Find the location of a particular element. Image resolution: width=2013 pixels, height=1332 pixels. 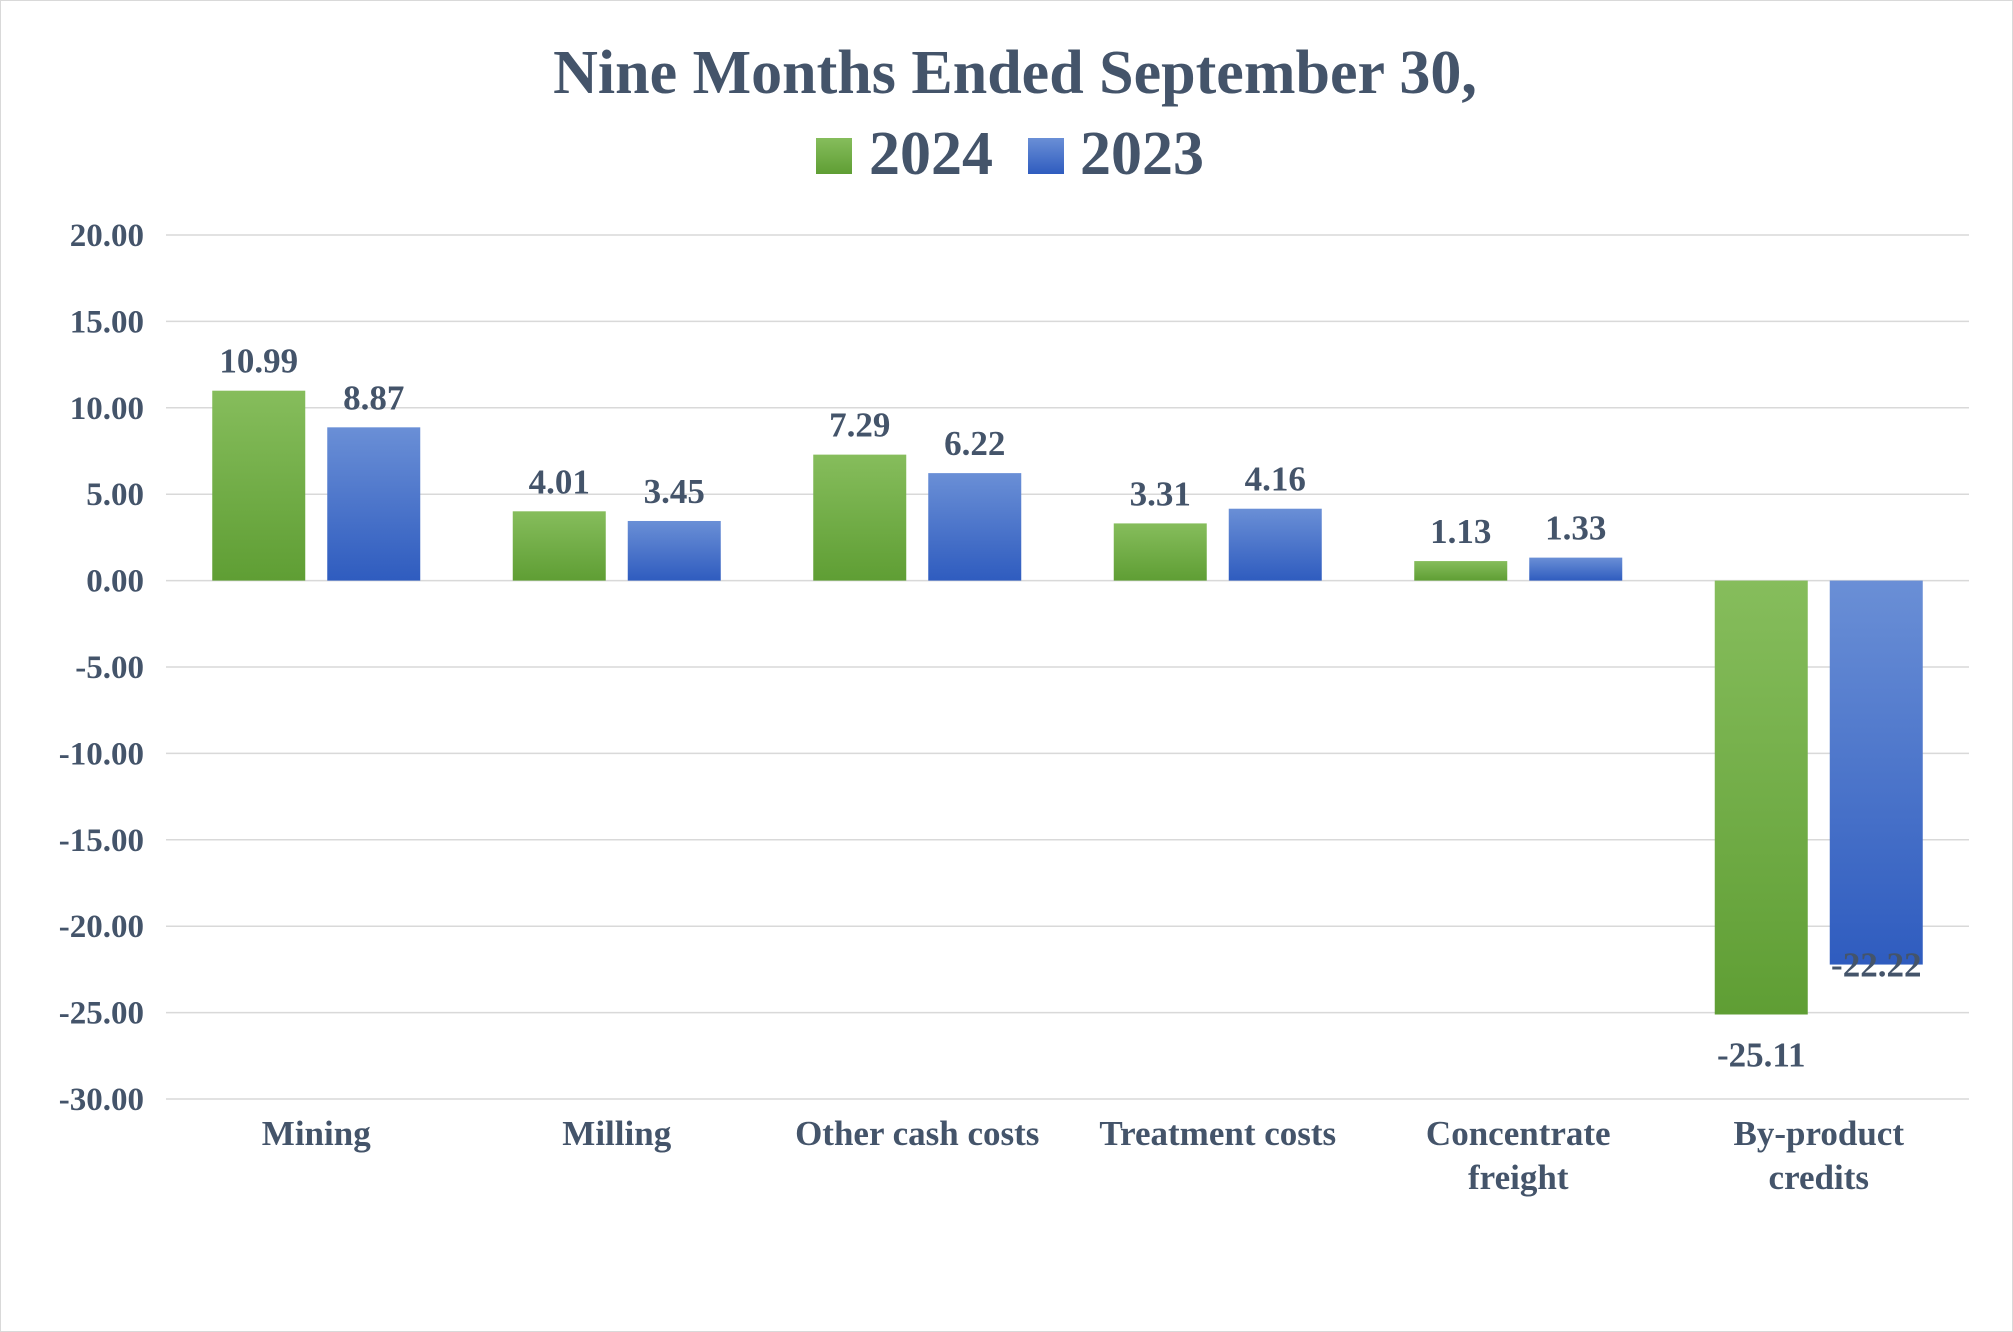

x-category-label: Other cash costs is located at coordinates (917, 1133).